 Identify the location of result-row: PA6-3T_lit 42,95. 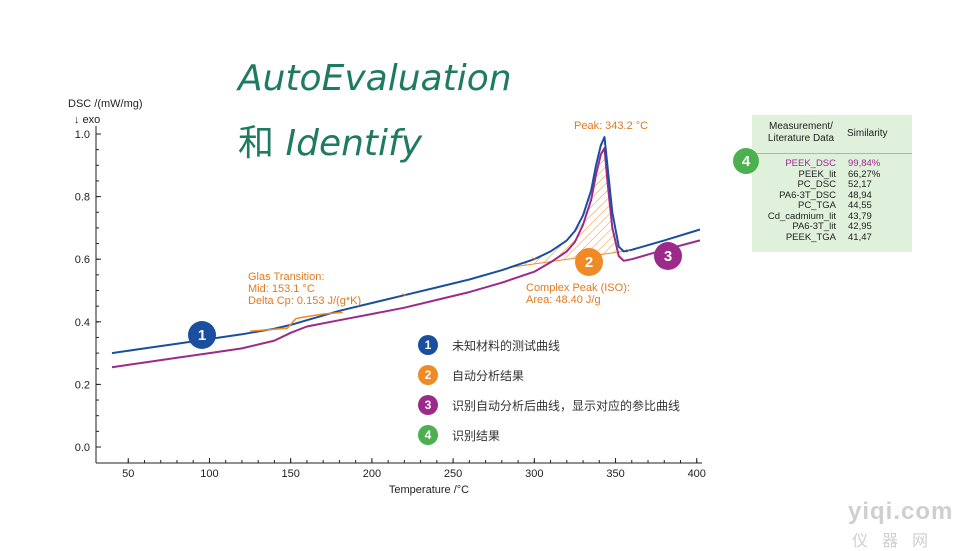
(832, 227).